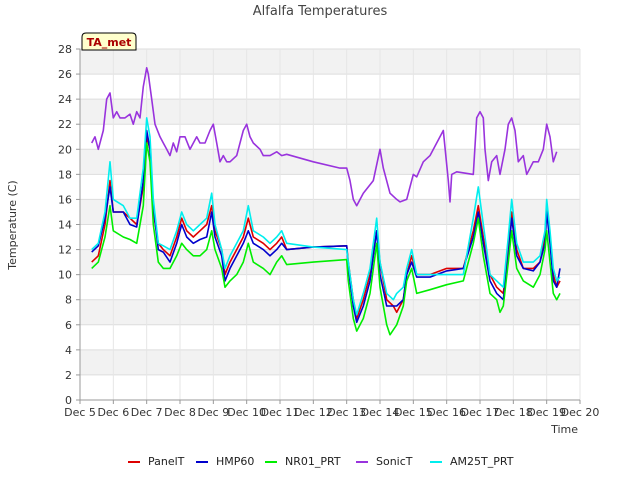 The image size is (640, 480). Describe the element at coordinates (235, 461) in the screenshot. I see `legend-label: HMP60` at that location.